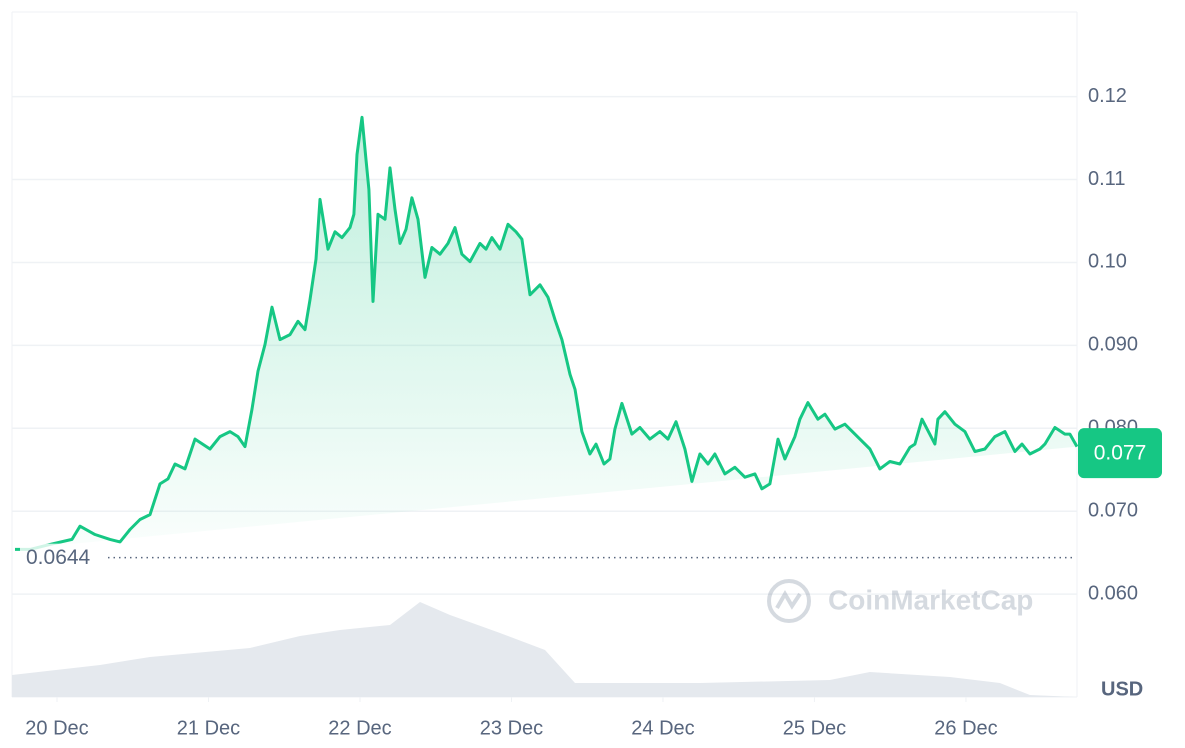 The image size is (1185, 748). Describe the element at coordinates (930, 599) in the screenshot. I see `watermark-text: CoinMarketCap` at that location.